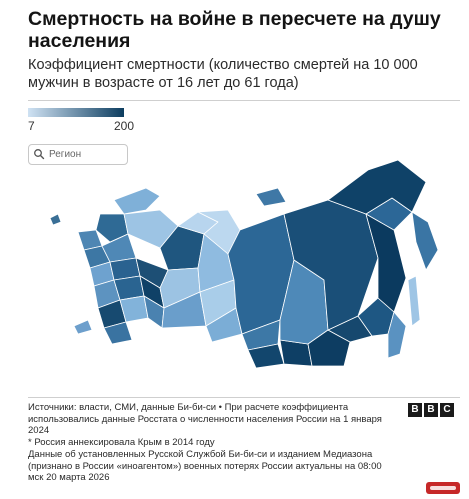 This screenshot has height=499, width=469. Describe the element at coordinates (121, 443) in the screenshot. I see `crimea-note: * Россия аннексировала Крым в 2014 году` at that location.